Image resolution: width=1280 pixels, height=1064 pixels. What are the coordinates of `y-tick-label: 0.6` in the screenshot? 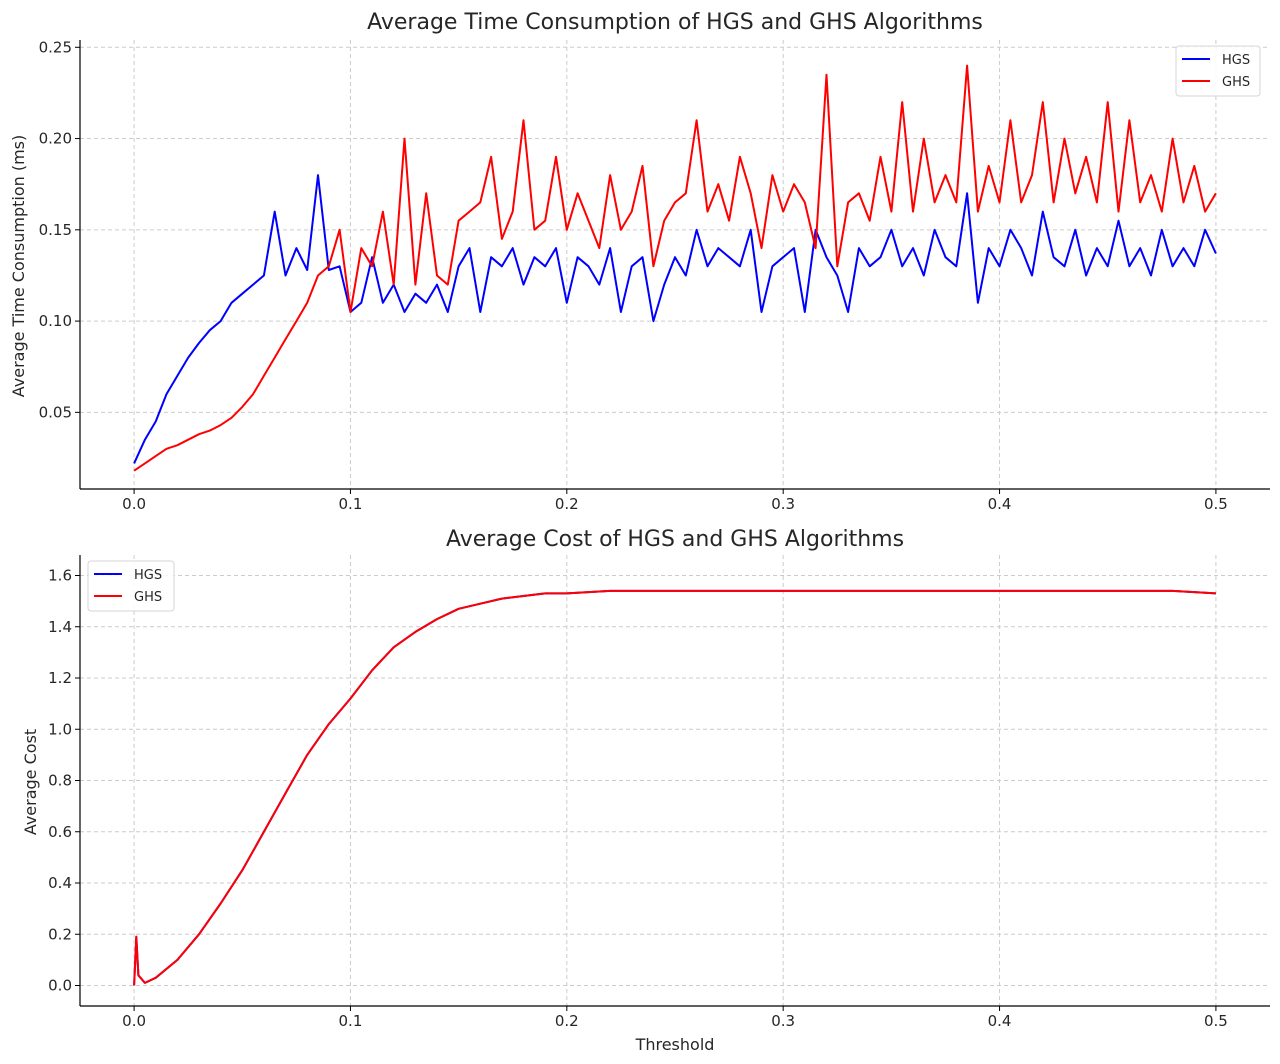 It's located at (60, 832).